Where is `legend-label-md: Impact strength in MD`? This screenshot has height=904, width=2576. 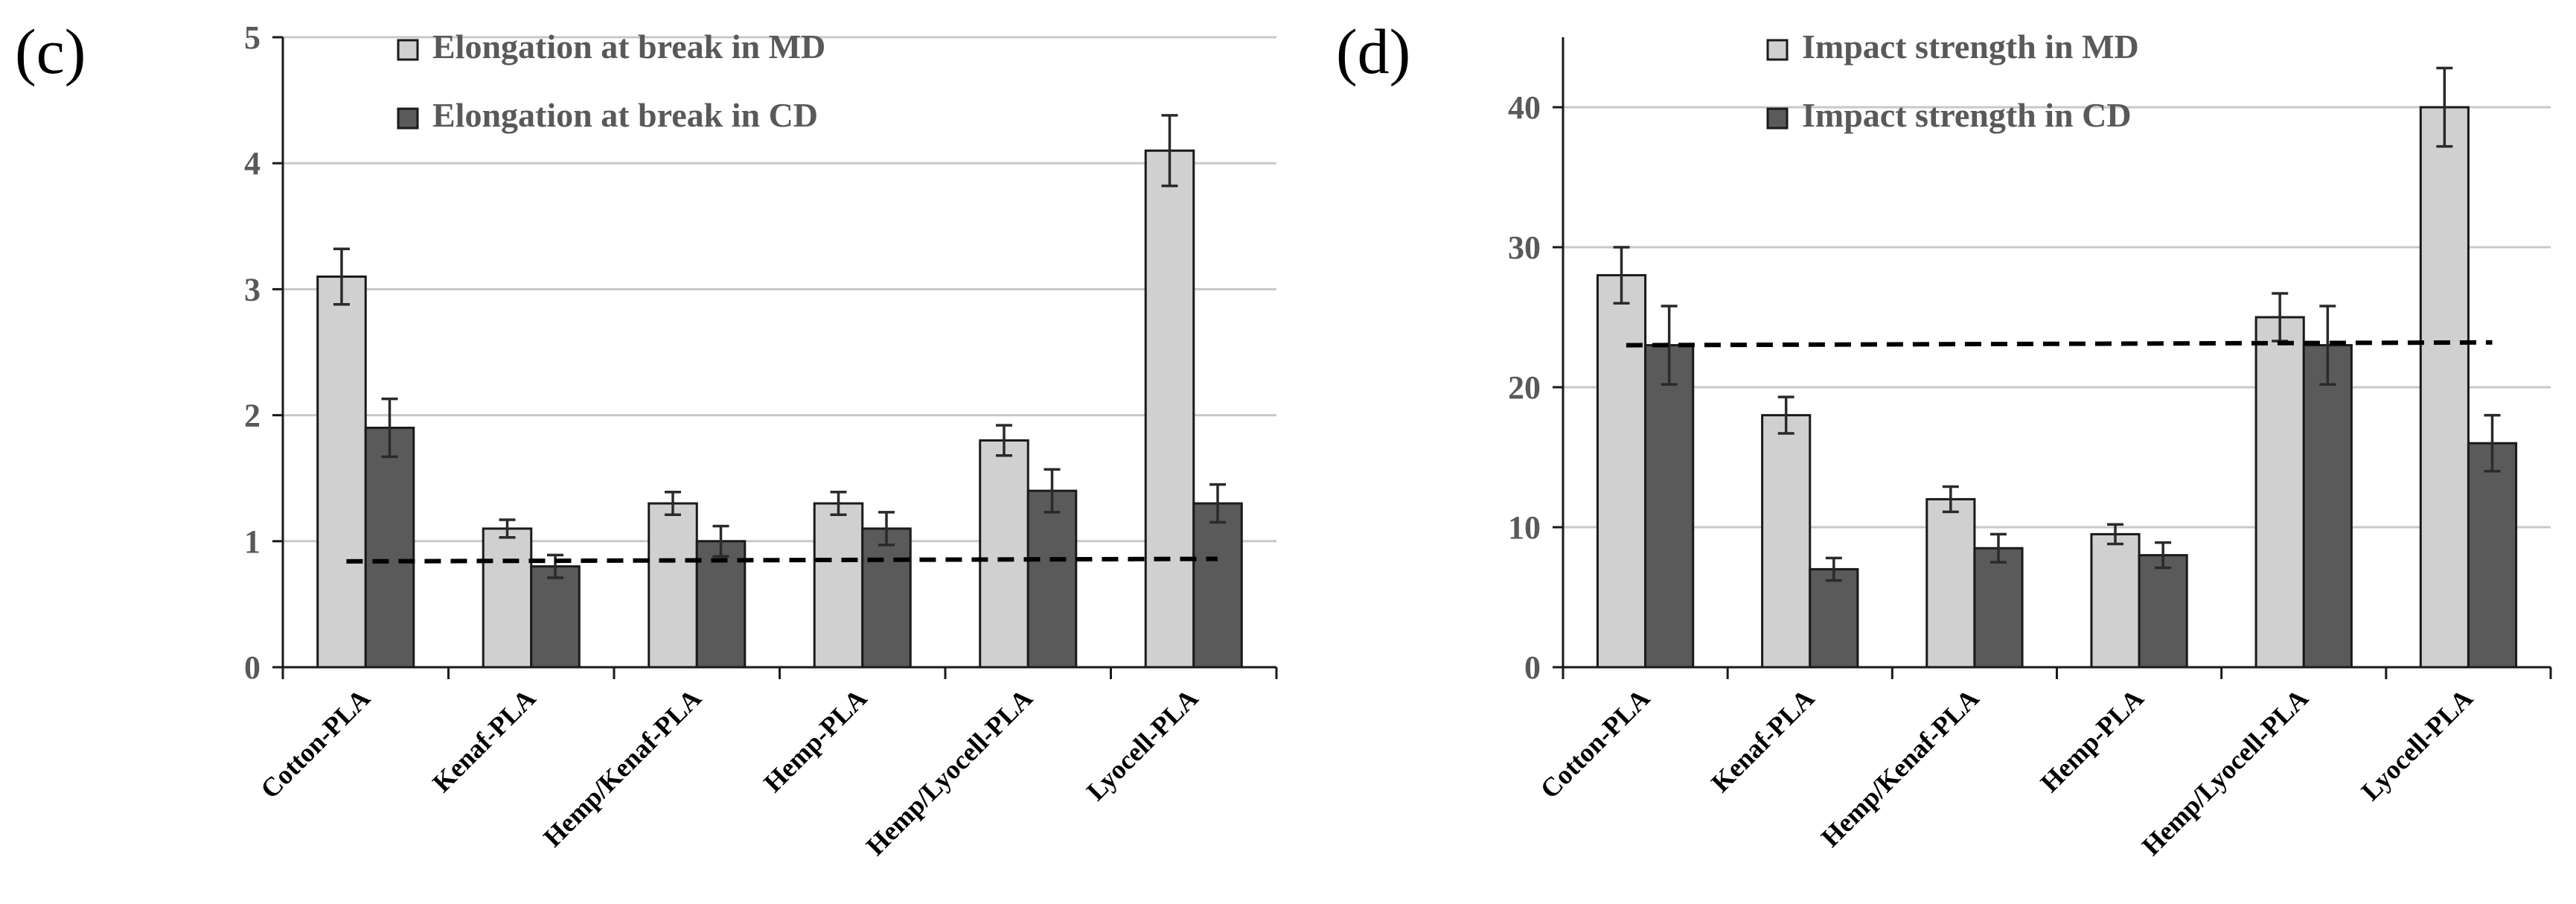 legend-label-md: Impact strength in MD is located at coordinates (1971, 47).